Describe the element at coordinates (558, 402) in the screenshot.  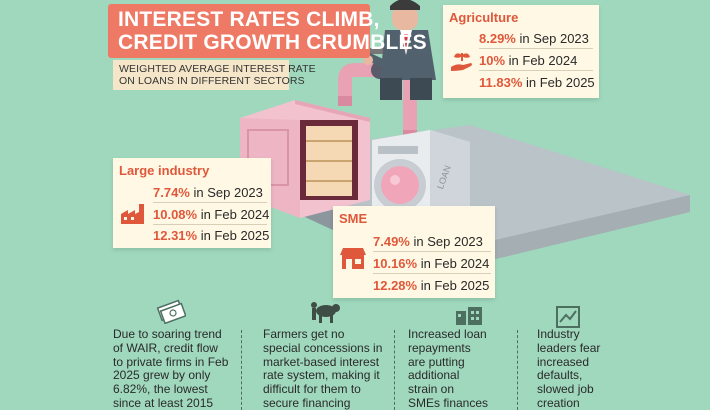
I see `note-line: creation` at that location.